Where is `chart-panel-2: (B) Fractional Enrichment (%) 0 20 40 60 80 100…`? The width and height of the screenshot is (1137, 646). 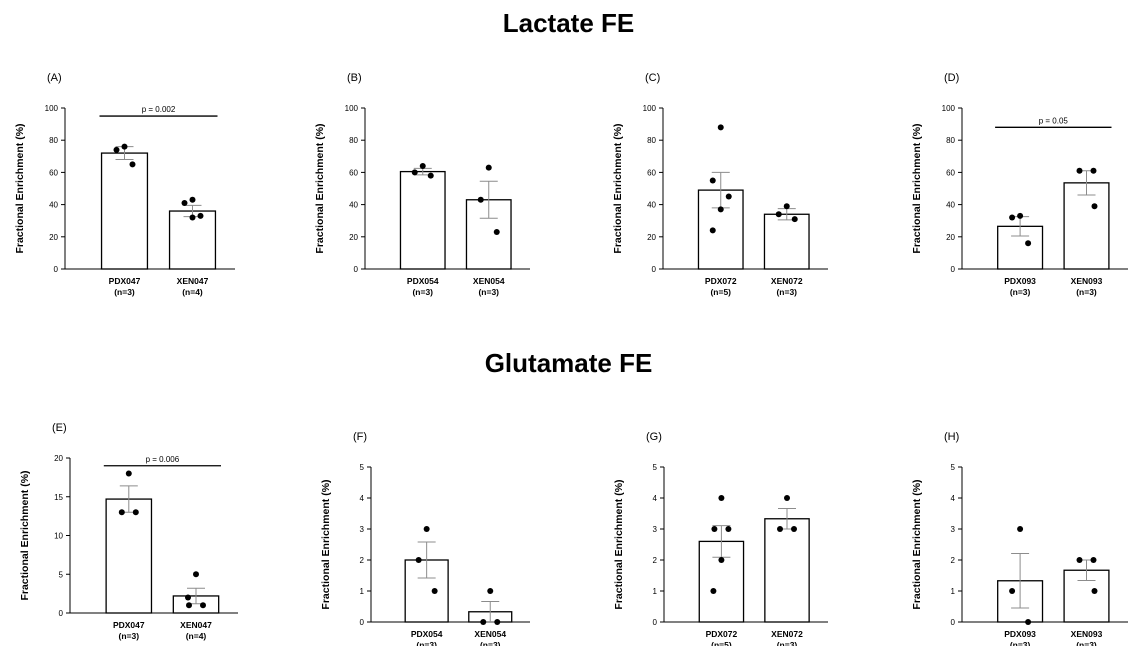 chart-panel-2: (B) Fractional Enrichment (%) 0 20 40 60 80 100… is located at coordinates (422, 184).